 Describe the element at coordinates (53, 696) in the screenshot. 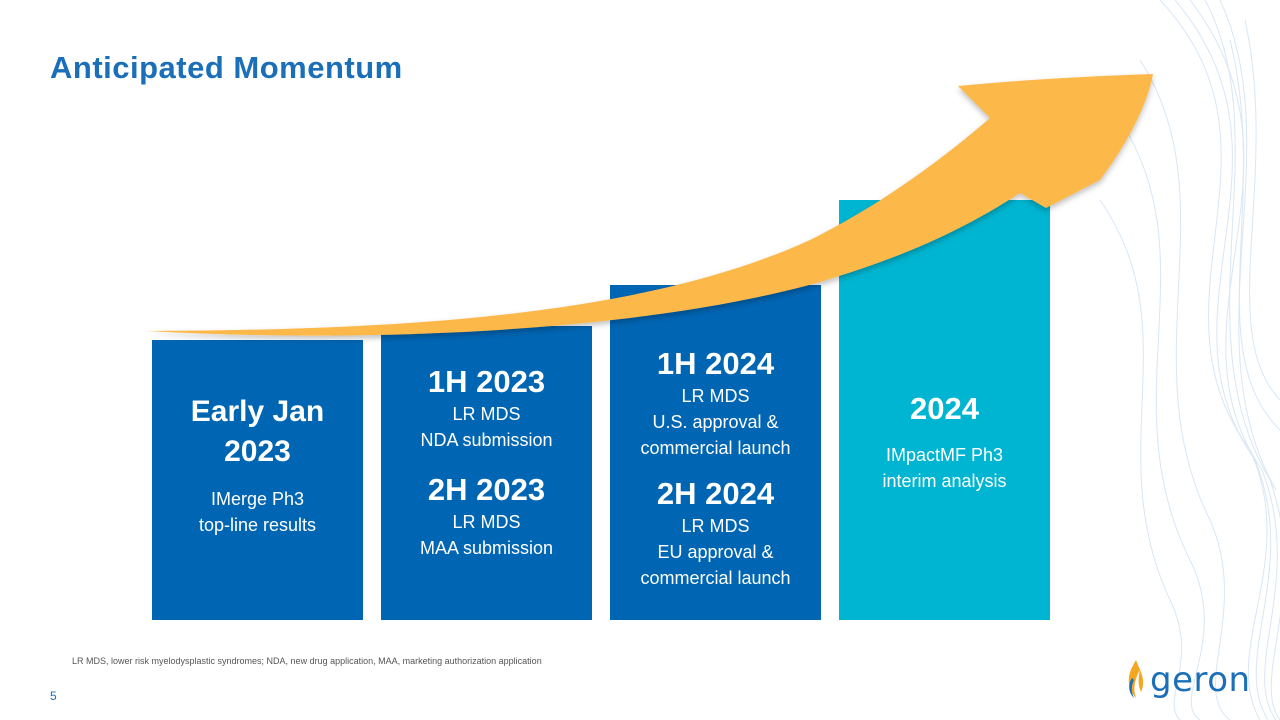

I see `page-number: 5` at that location.